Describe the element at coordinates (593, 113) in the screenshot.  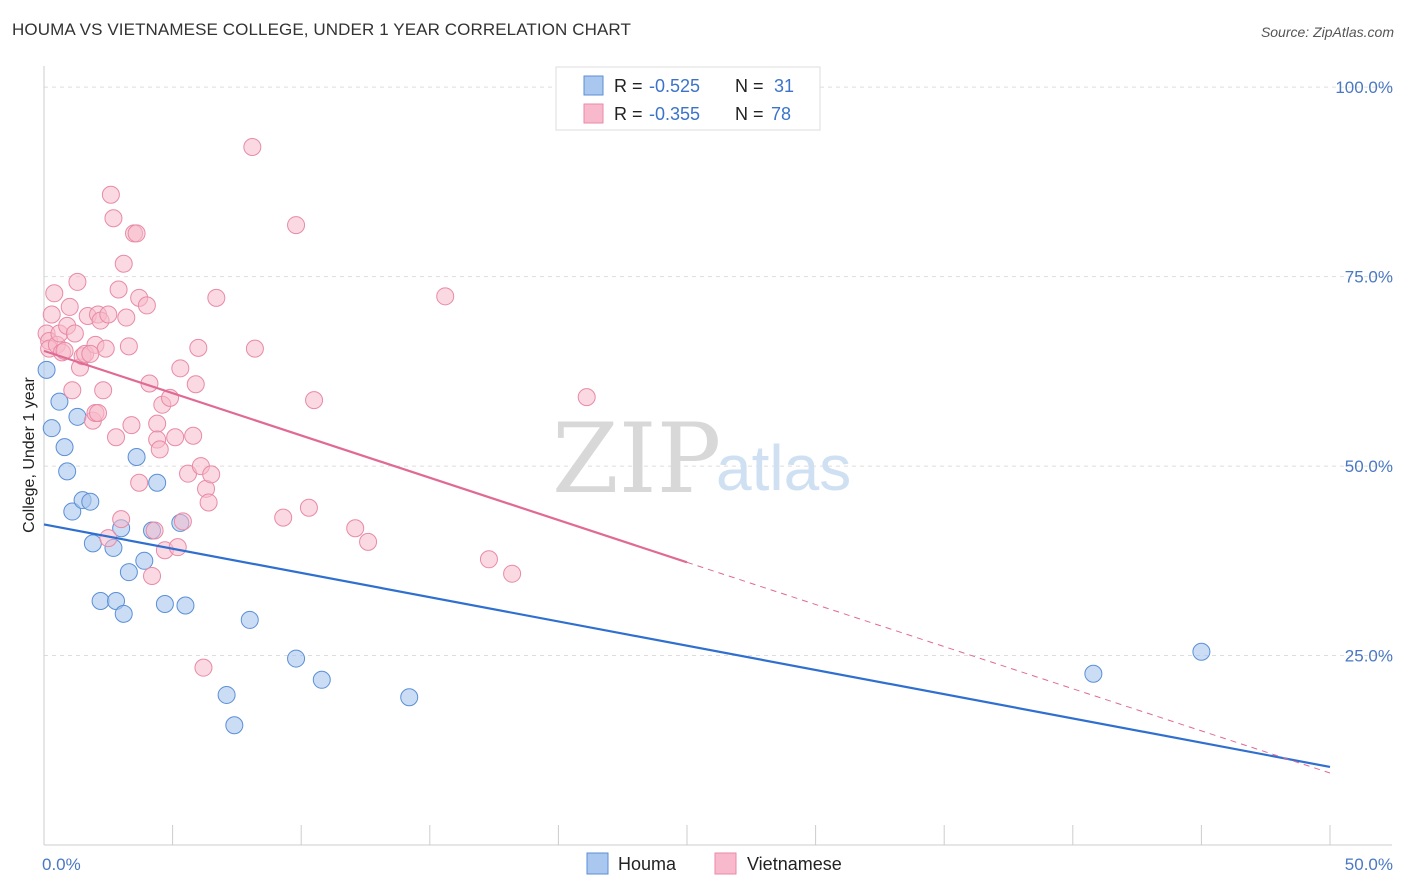
I see `legend-swatch-vietnamese` at that location.